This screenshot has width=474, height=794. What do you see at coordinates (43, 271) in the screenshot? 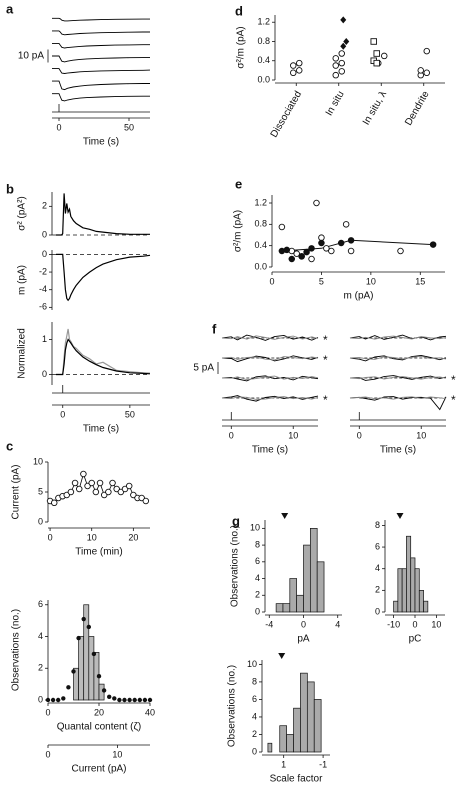
I see `y-tick-label: -2` at bounding box center [43, 271].